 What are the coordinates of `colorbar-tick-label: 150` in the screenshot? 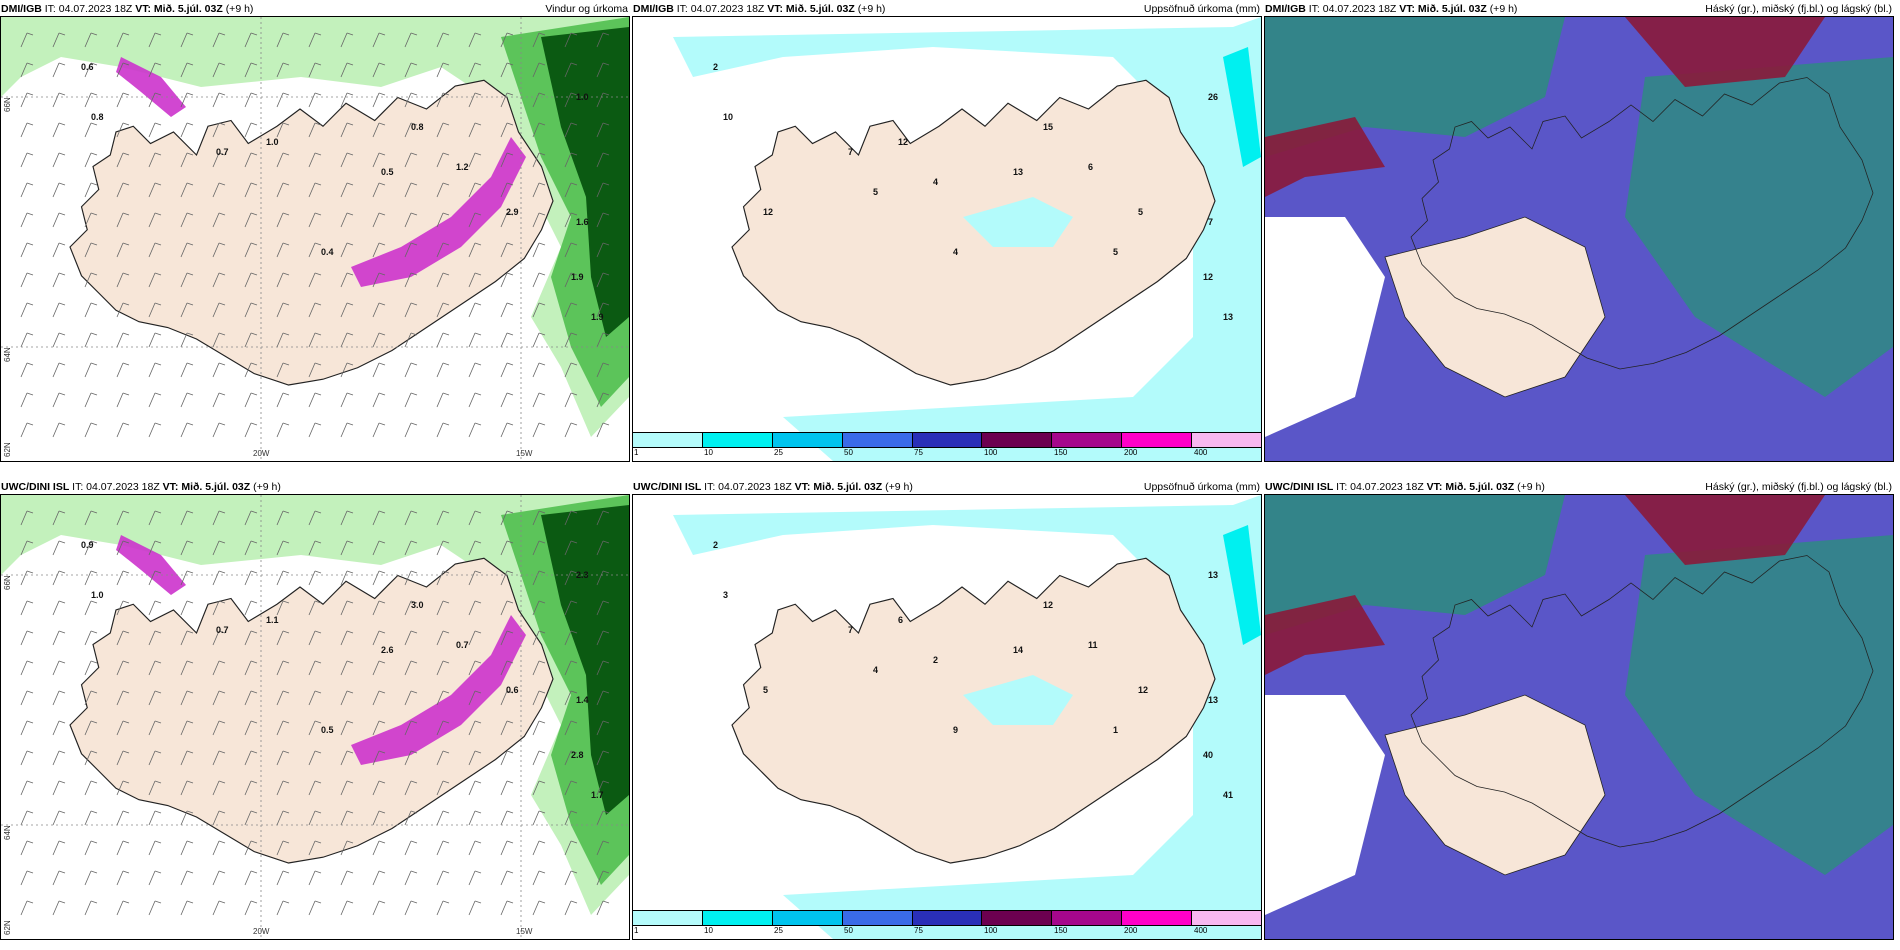 It's located at (1061, 930).